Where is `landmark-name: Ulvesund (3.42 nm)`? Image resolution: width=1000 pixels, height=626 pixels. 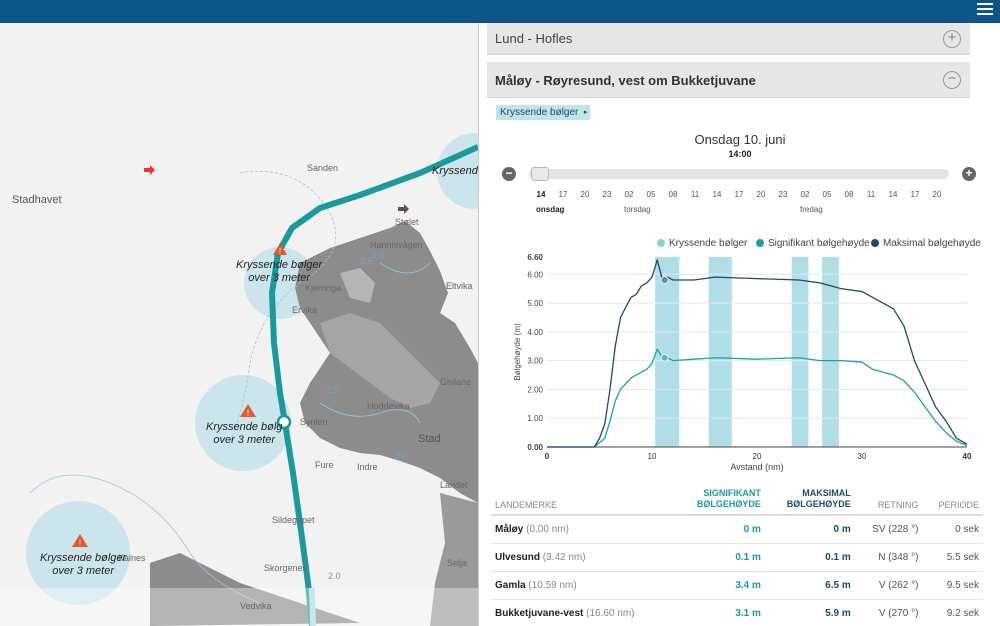
landmark-name: Ulvesund (3.42 nm) is located at coordinates (583, 557).